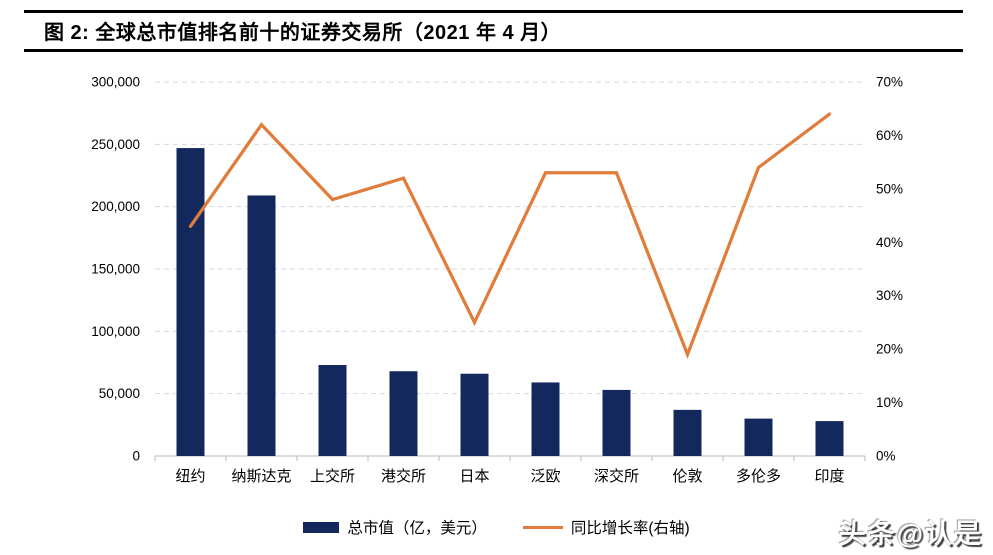 The width and height of the screenshot is (993, 555). What do you see at coordinates (136, 456) in the screenshot?
I see `left-axis-tick-label: 0` at bounding box center [136, 456].